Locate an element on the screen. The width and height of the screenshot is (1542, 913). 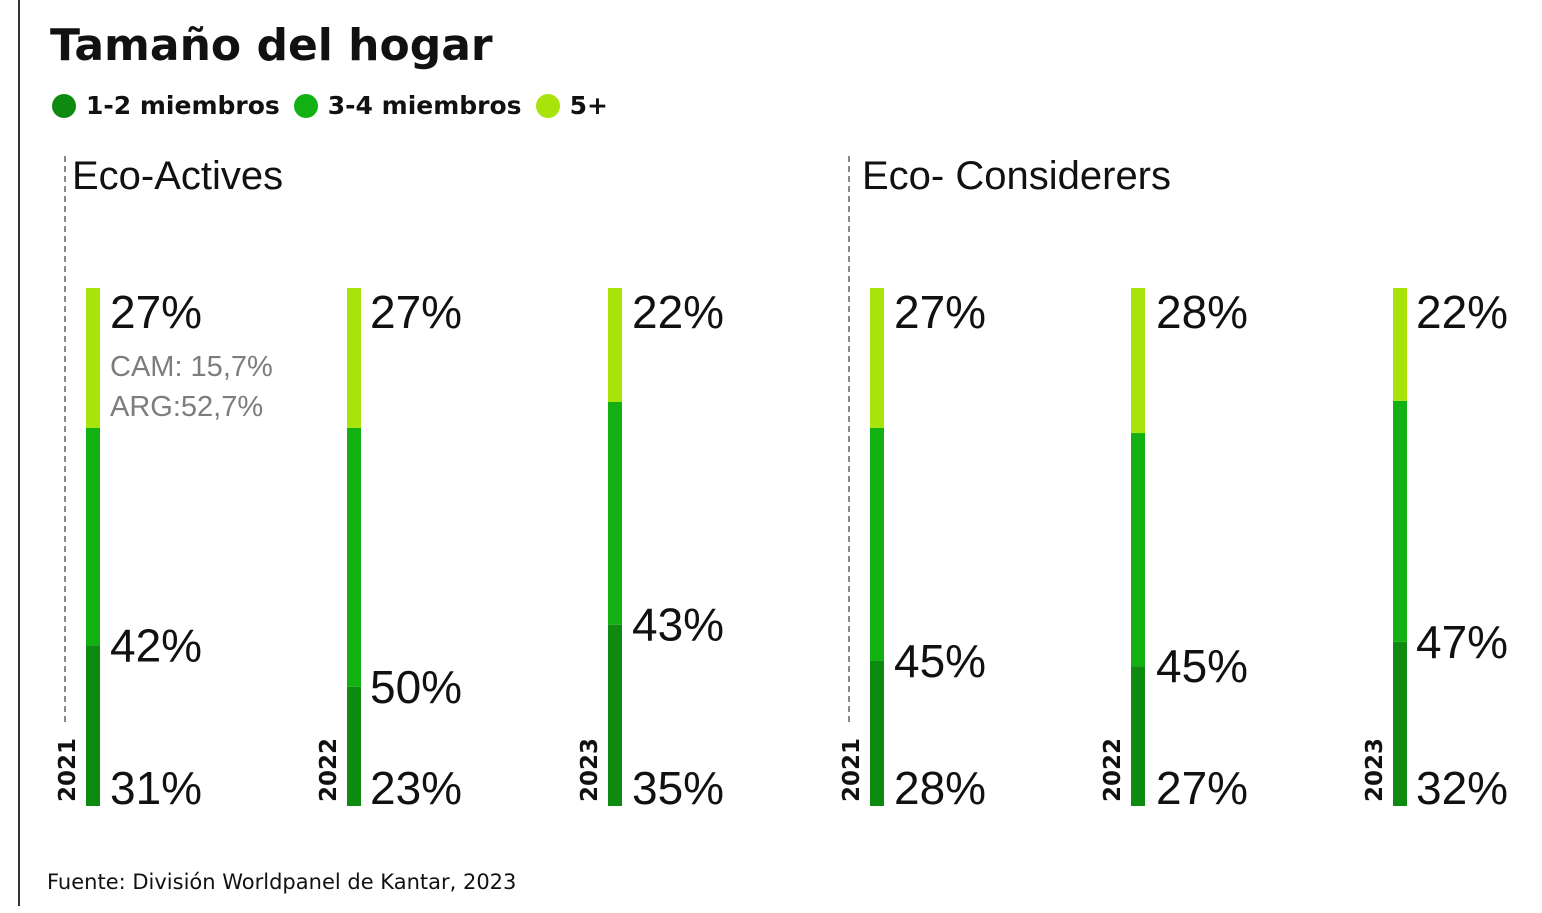
legend: 1-2 miembros 3-4 miembros 5+ is located at coordinates (337, 105).